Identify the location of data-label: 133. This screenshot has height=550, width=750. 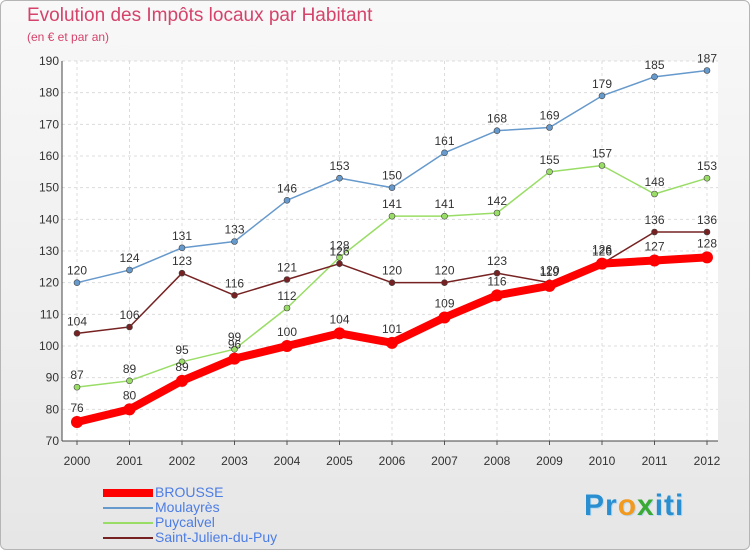
(234, 230).